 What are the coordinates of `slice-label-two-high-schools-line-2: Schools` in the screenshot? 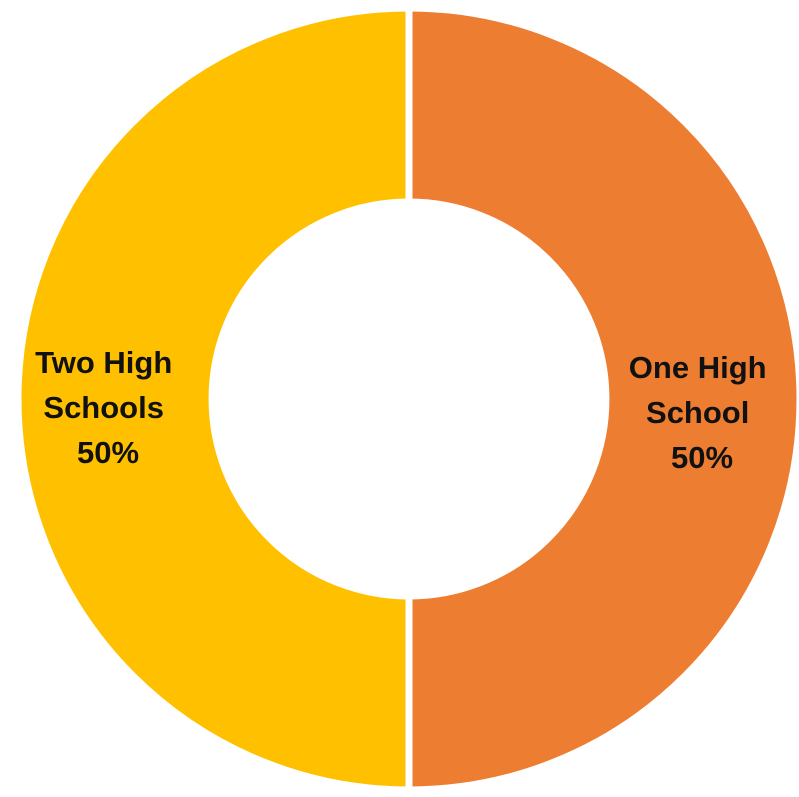 It's located at (103, 407).